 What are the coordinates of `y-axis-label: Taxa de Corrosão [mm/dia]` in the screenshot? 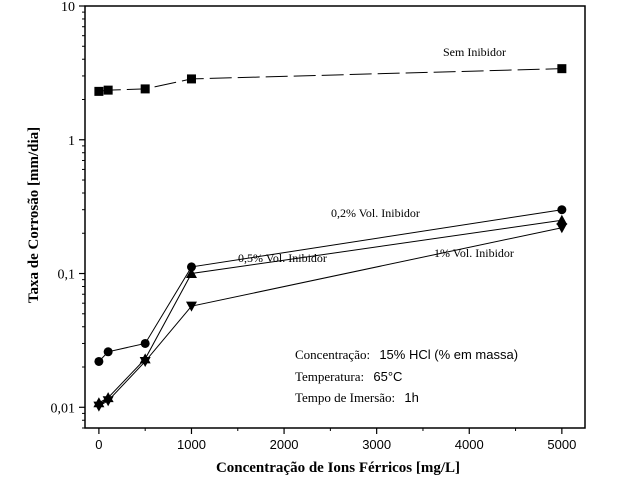 It's located at (34, 215).